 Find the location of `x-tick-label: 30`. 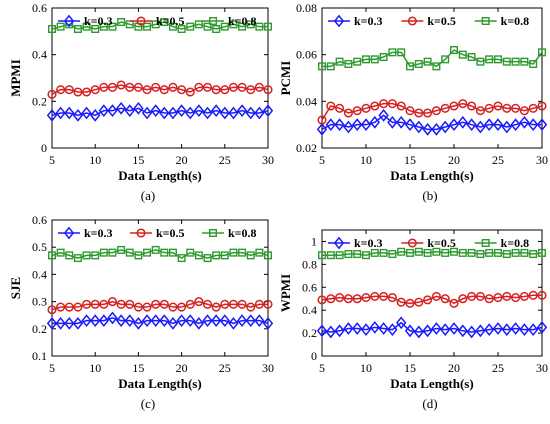

x-tick-label: 30 is located at coordinates (542, 160).